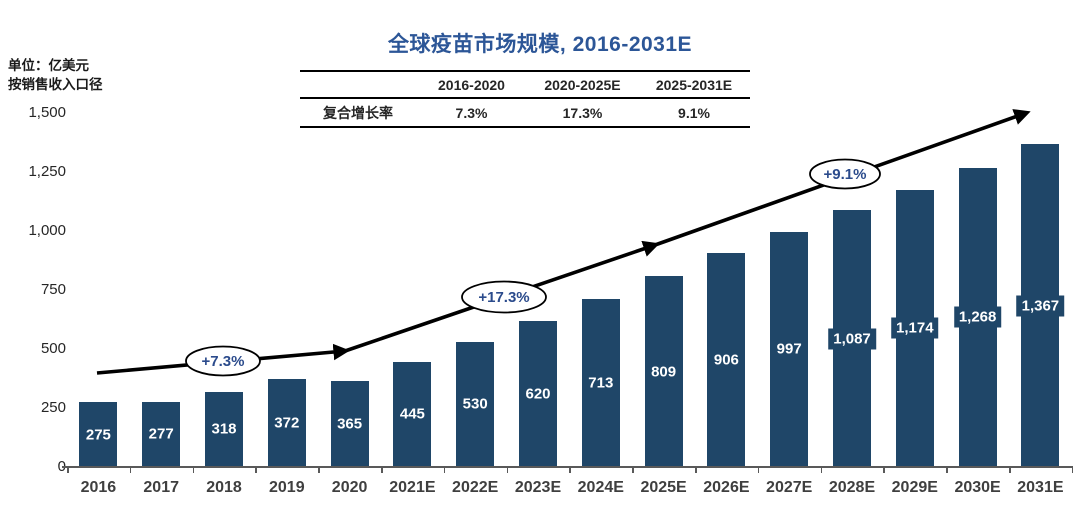 This screenshot has width=1080, height=521. What do you see at coordinates (694, 112) in the screenshot?
I see `cagr-value-2025-2031e: 9.1%` at bounding box center [694, 112].